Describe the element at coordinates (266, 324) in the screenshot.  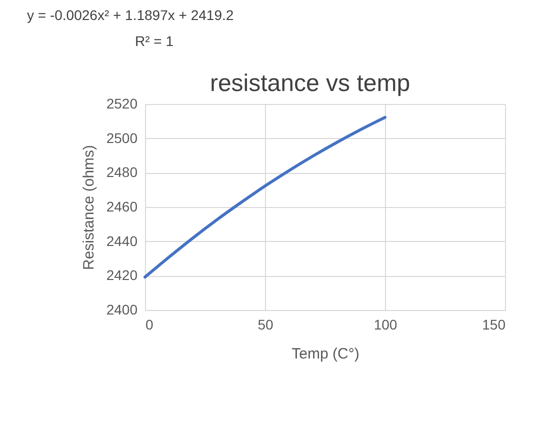
I see `x-tick-label: 50` at that location.